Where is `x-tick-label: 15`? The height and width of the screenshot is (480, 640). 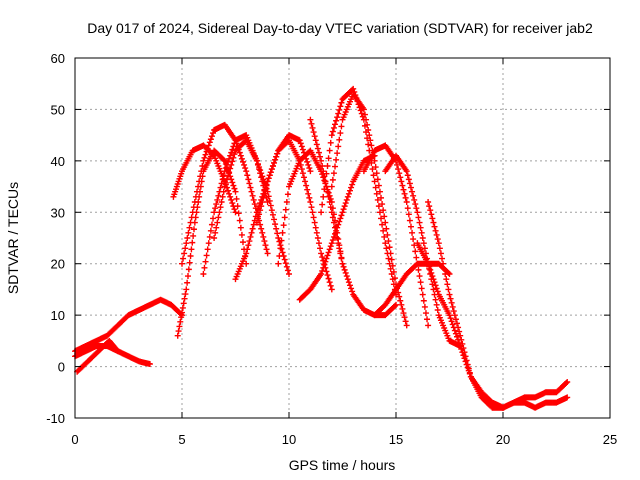
x-tick-label: 15 is located at coordinates (396, 439).